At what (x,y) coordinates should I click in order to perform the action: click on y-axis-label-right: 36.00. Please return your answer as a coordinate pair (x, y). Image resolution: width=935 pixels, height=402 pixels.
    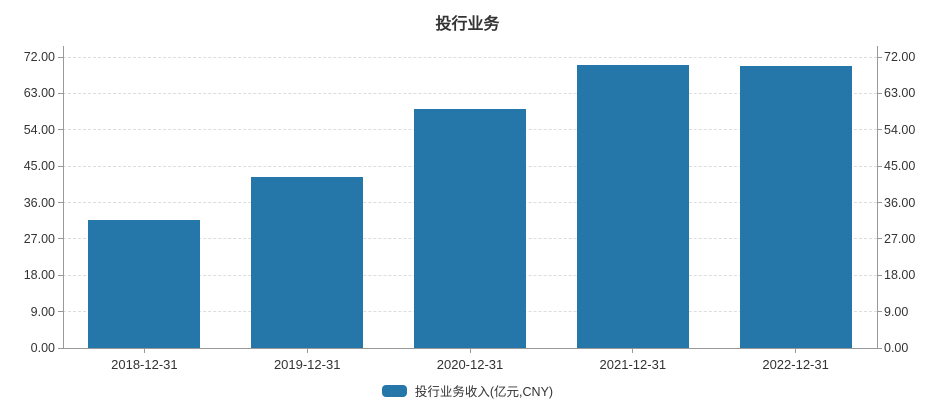
    Looking at the image, I should click on (900, 202).